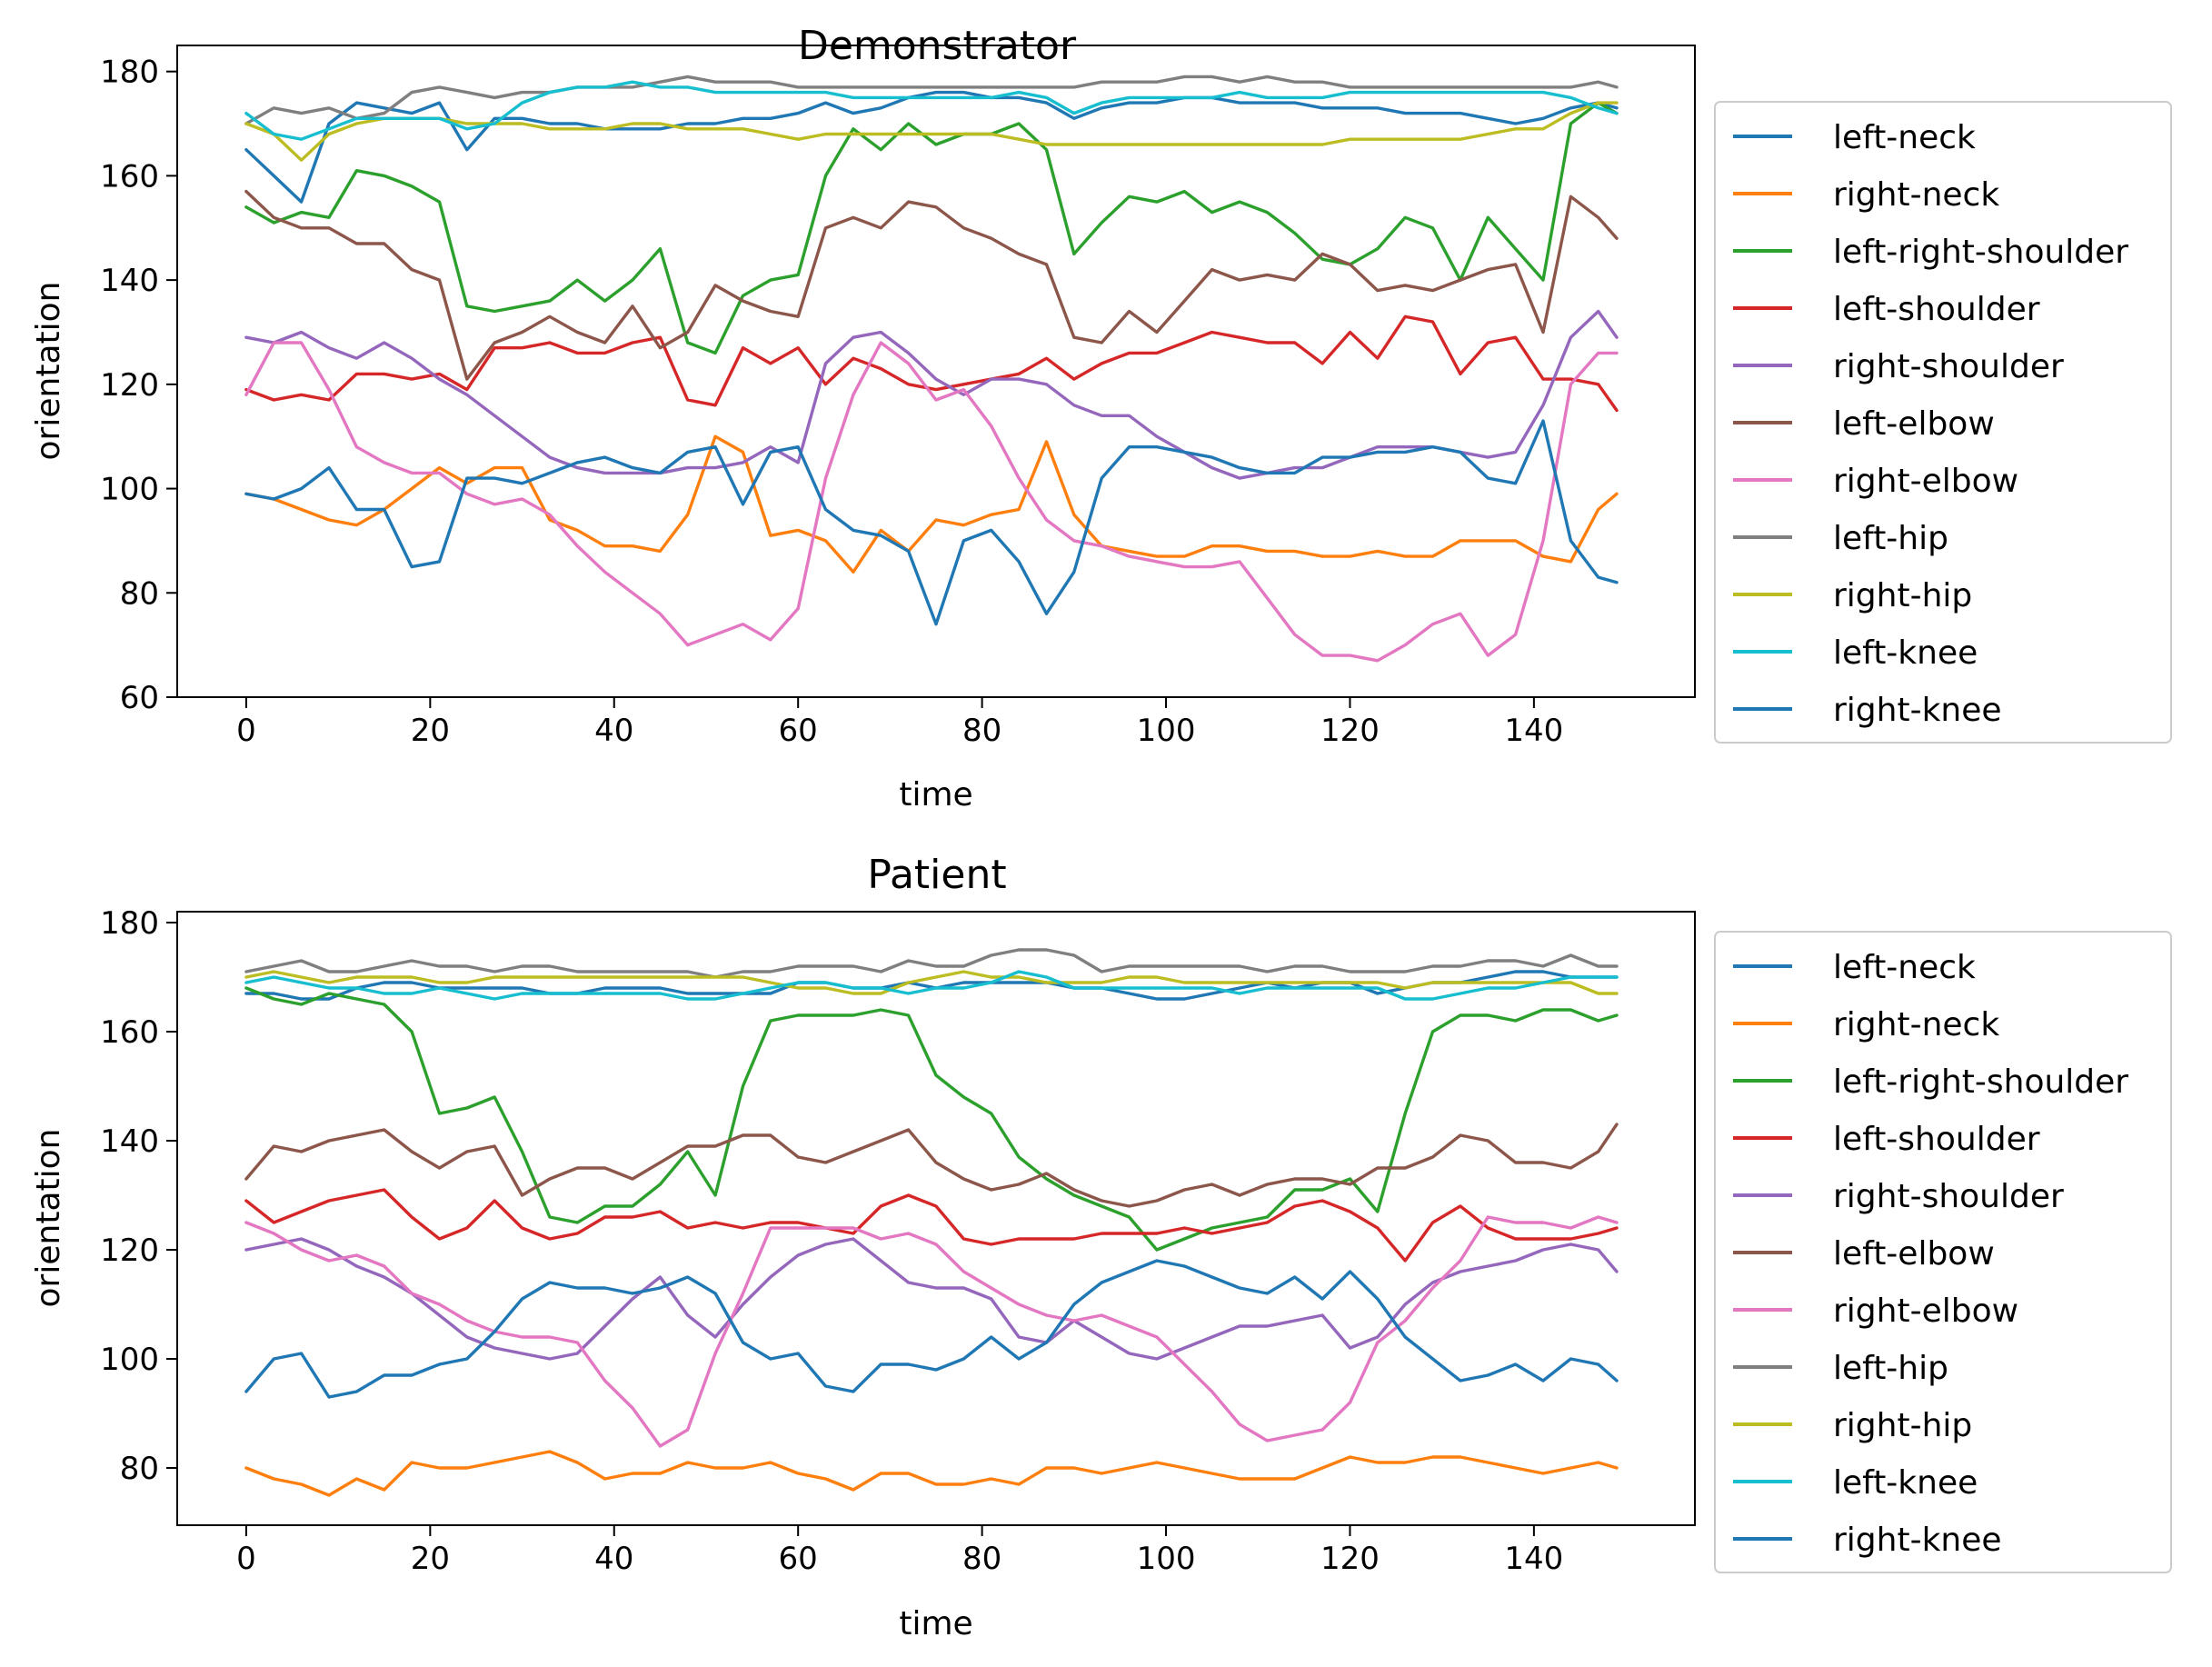 This screenshot has width=2212, height=1667. I want to click on series-line-left-neck, so click(932, 147).